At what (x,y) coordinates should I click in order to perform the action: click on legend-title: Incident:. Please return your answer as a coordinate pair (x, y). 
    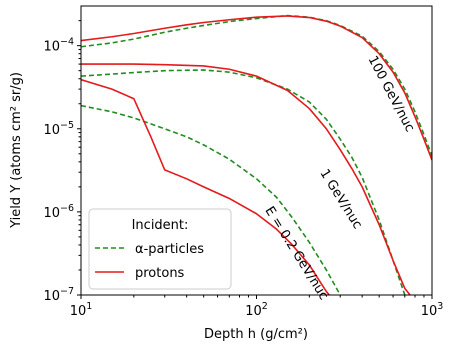
    Looking at the image, I should click on (160, 225).